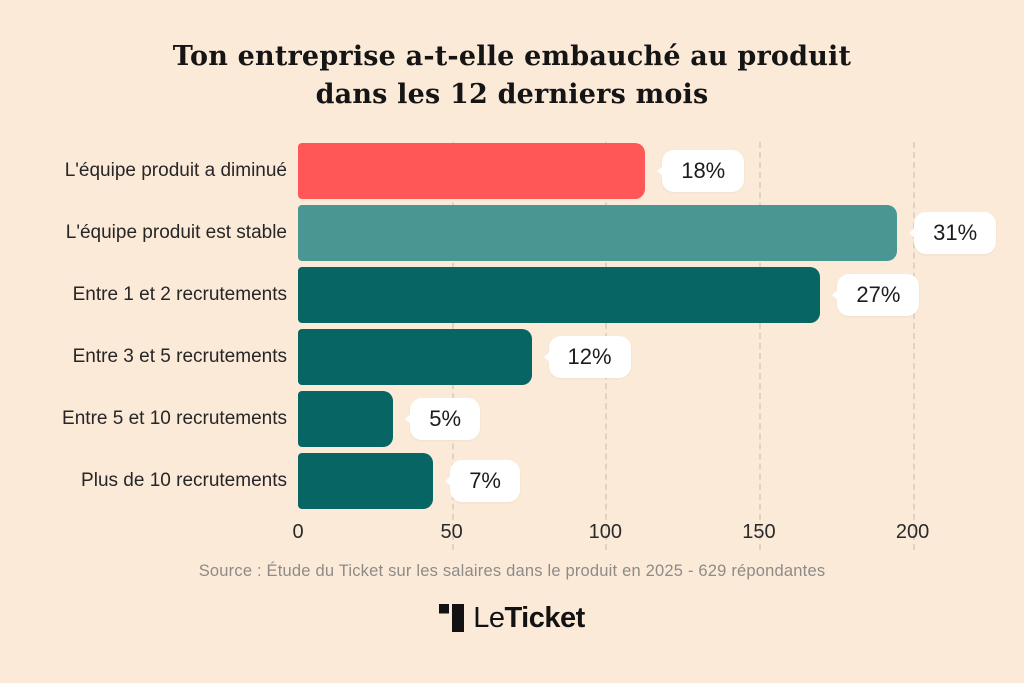 This screenshot has width=1024, height=683. Describe the element at coordinates (912, 532) in the screenshot. I see `x-tick-label-200: 200` at that location.